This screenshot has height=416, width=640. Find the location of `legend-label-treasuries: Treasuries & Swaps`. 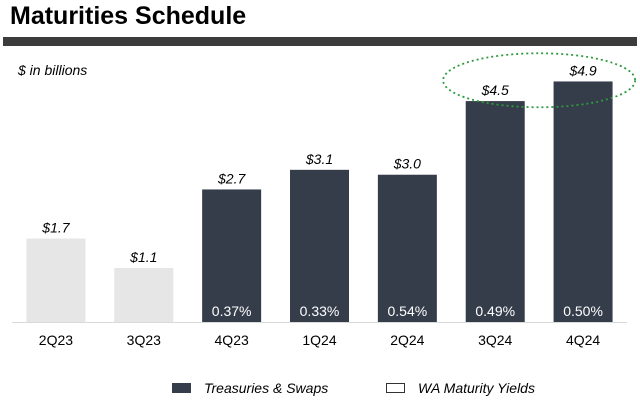

legend-label-treasuries: Treasuries & Swaps is located at coordinates (266, 388).